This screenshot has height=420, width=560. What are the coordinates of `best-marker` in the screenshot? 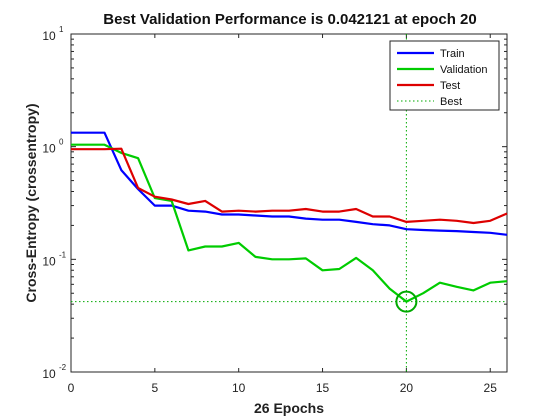 It's located at (406, 301).